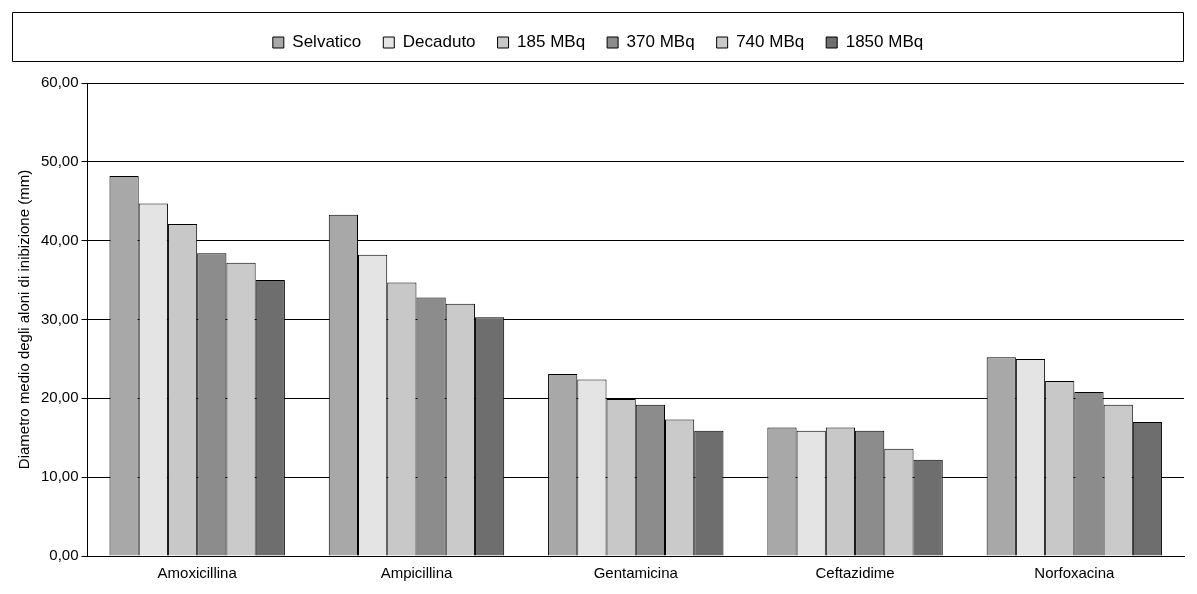 The image size is (1197, 594). I want to click on x-tick-label: Ceftazidime, so click(855, 573).